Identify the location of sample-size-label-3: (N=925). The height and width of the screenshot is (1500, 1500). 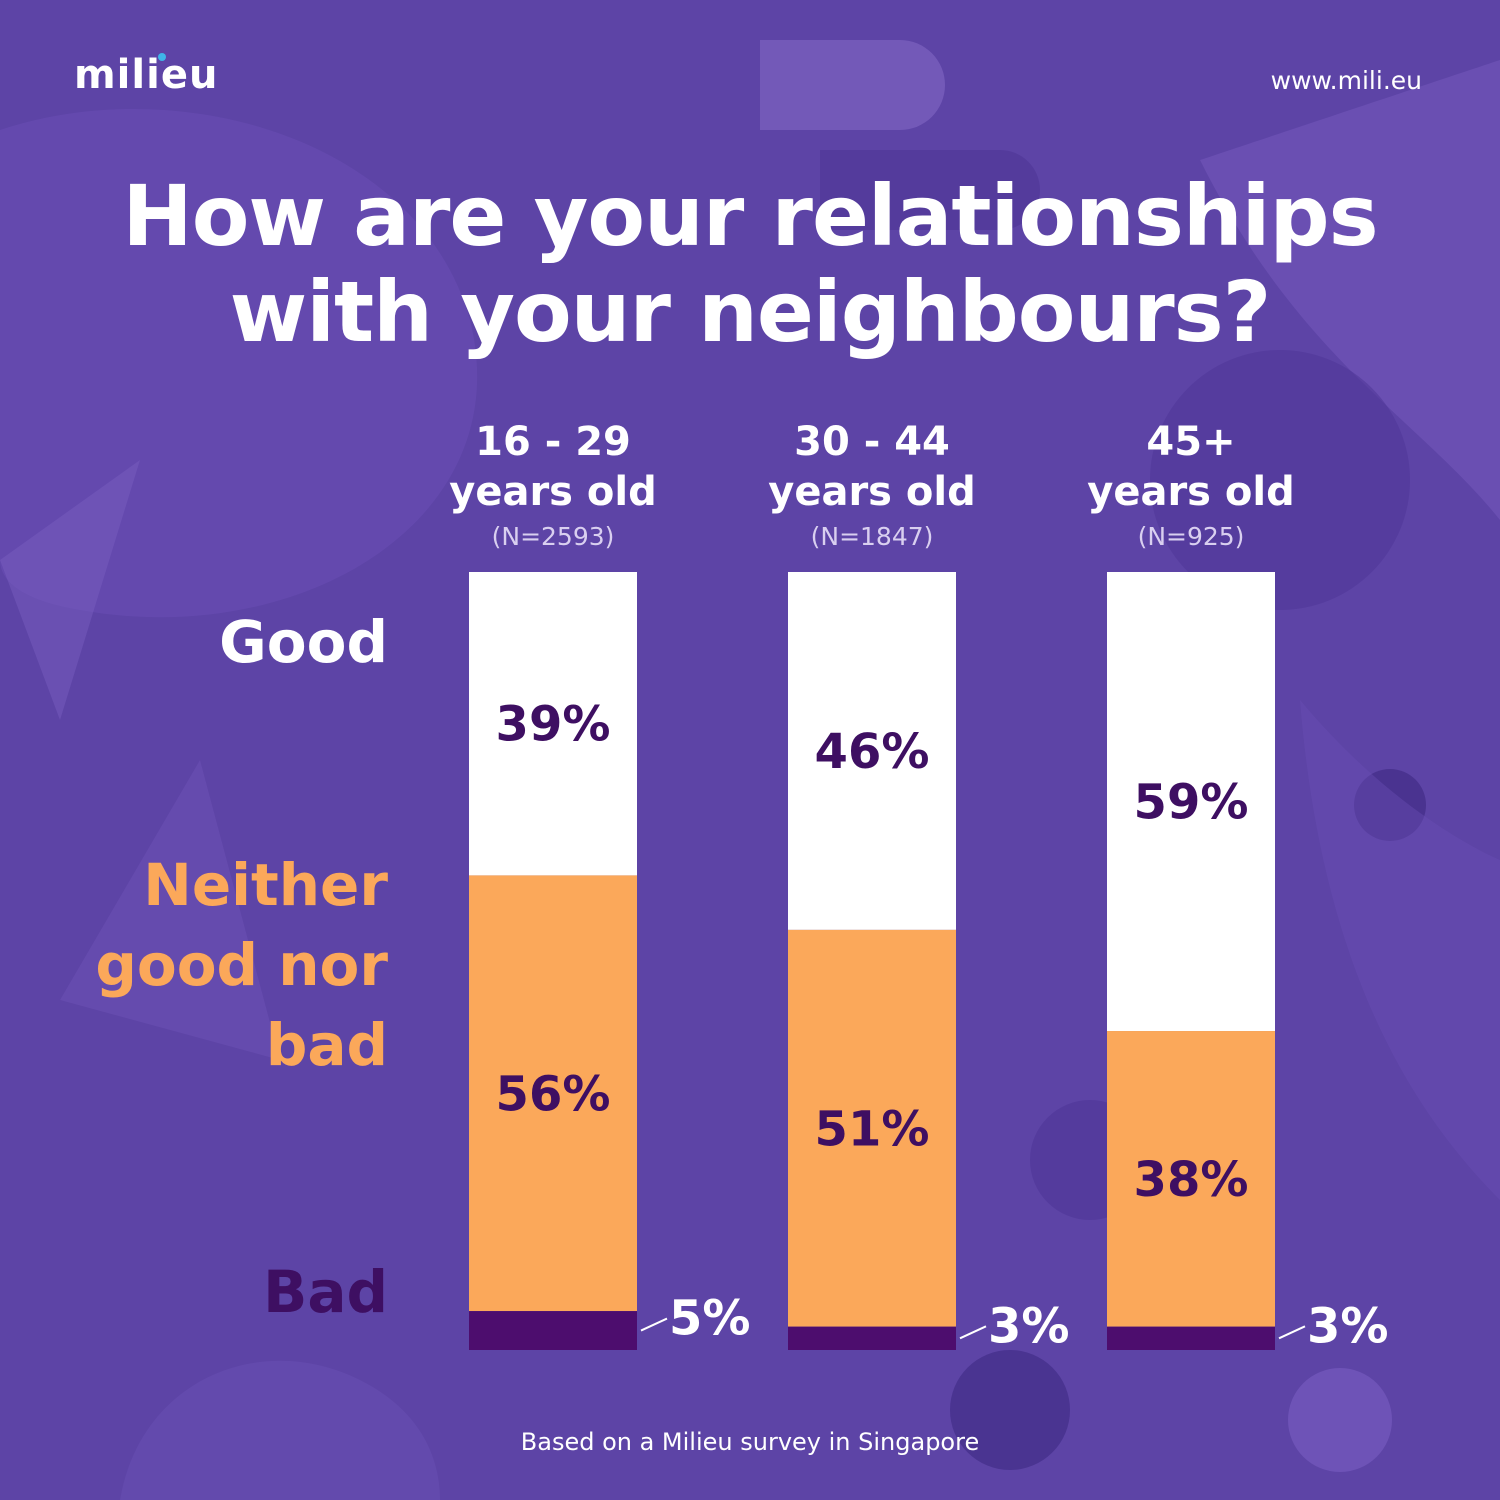
(1191, 536).